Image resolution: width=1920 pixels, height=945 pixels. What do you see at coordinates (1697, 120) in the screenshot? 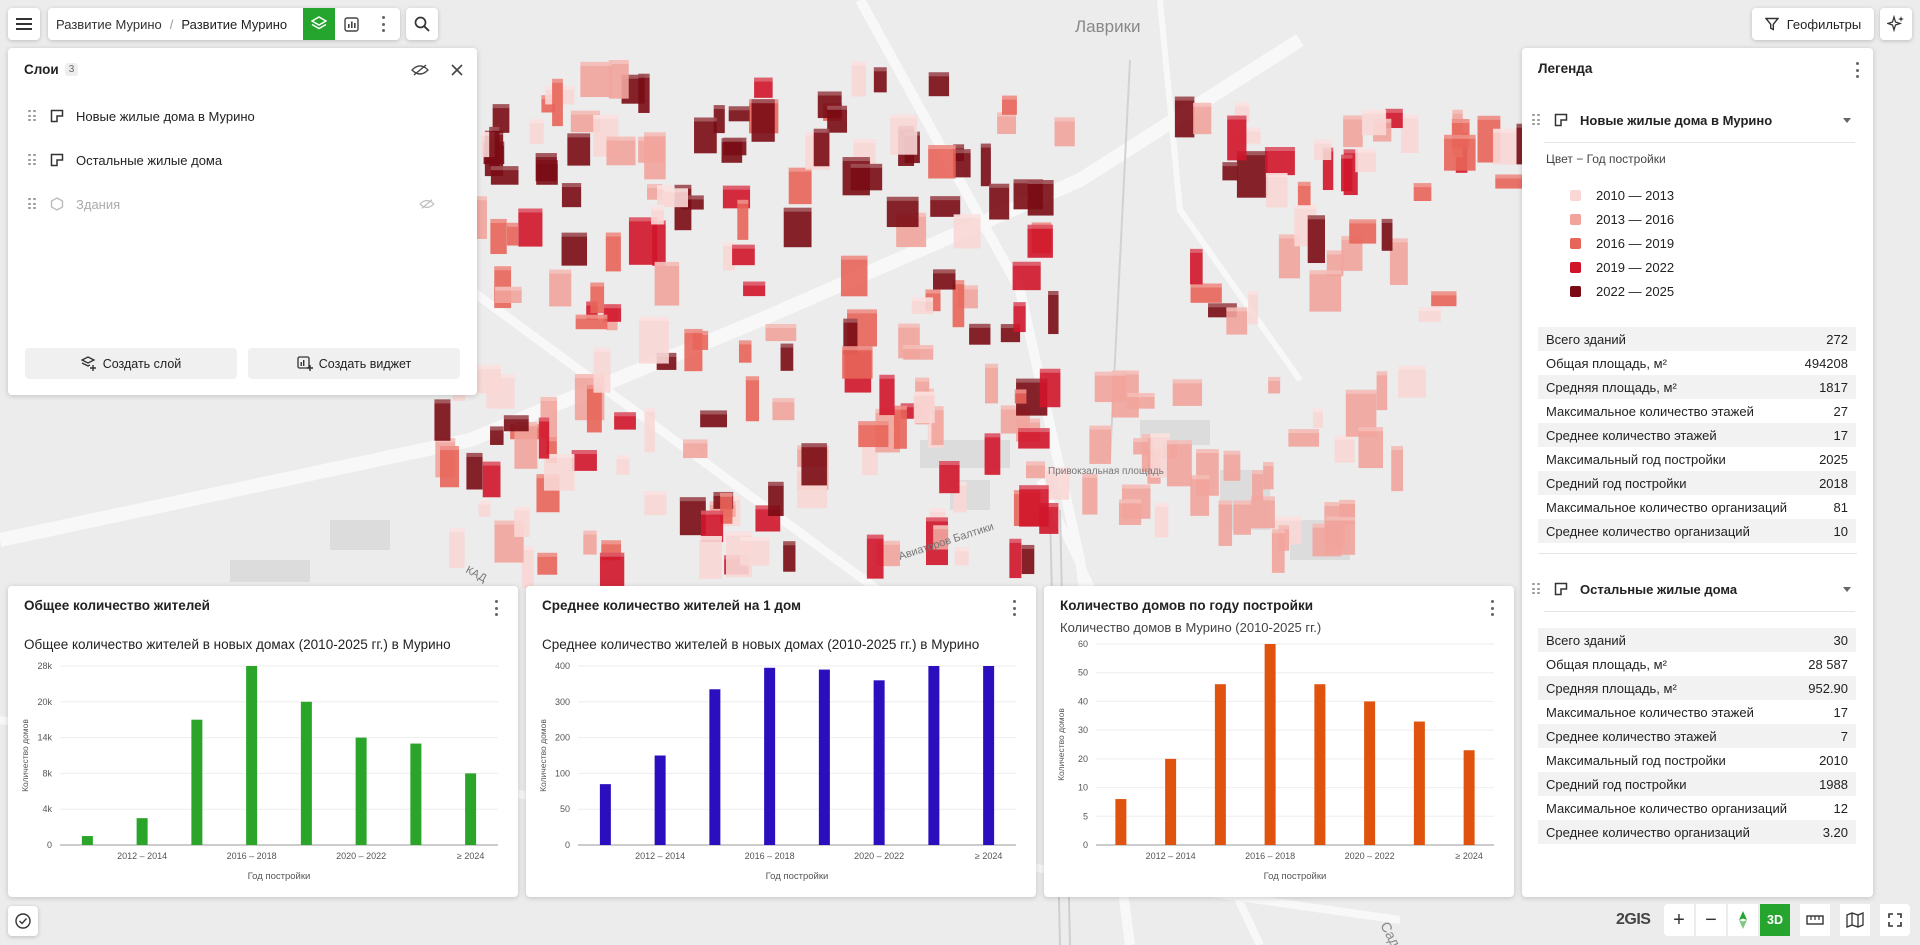
I see `legend-group-new-houses-header: Новые жилые дома в Мурино` at bounding box center [1697, 120].